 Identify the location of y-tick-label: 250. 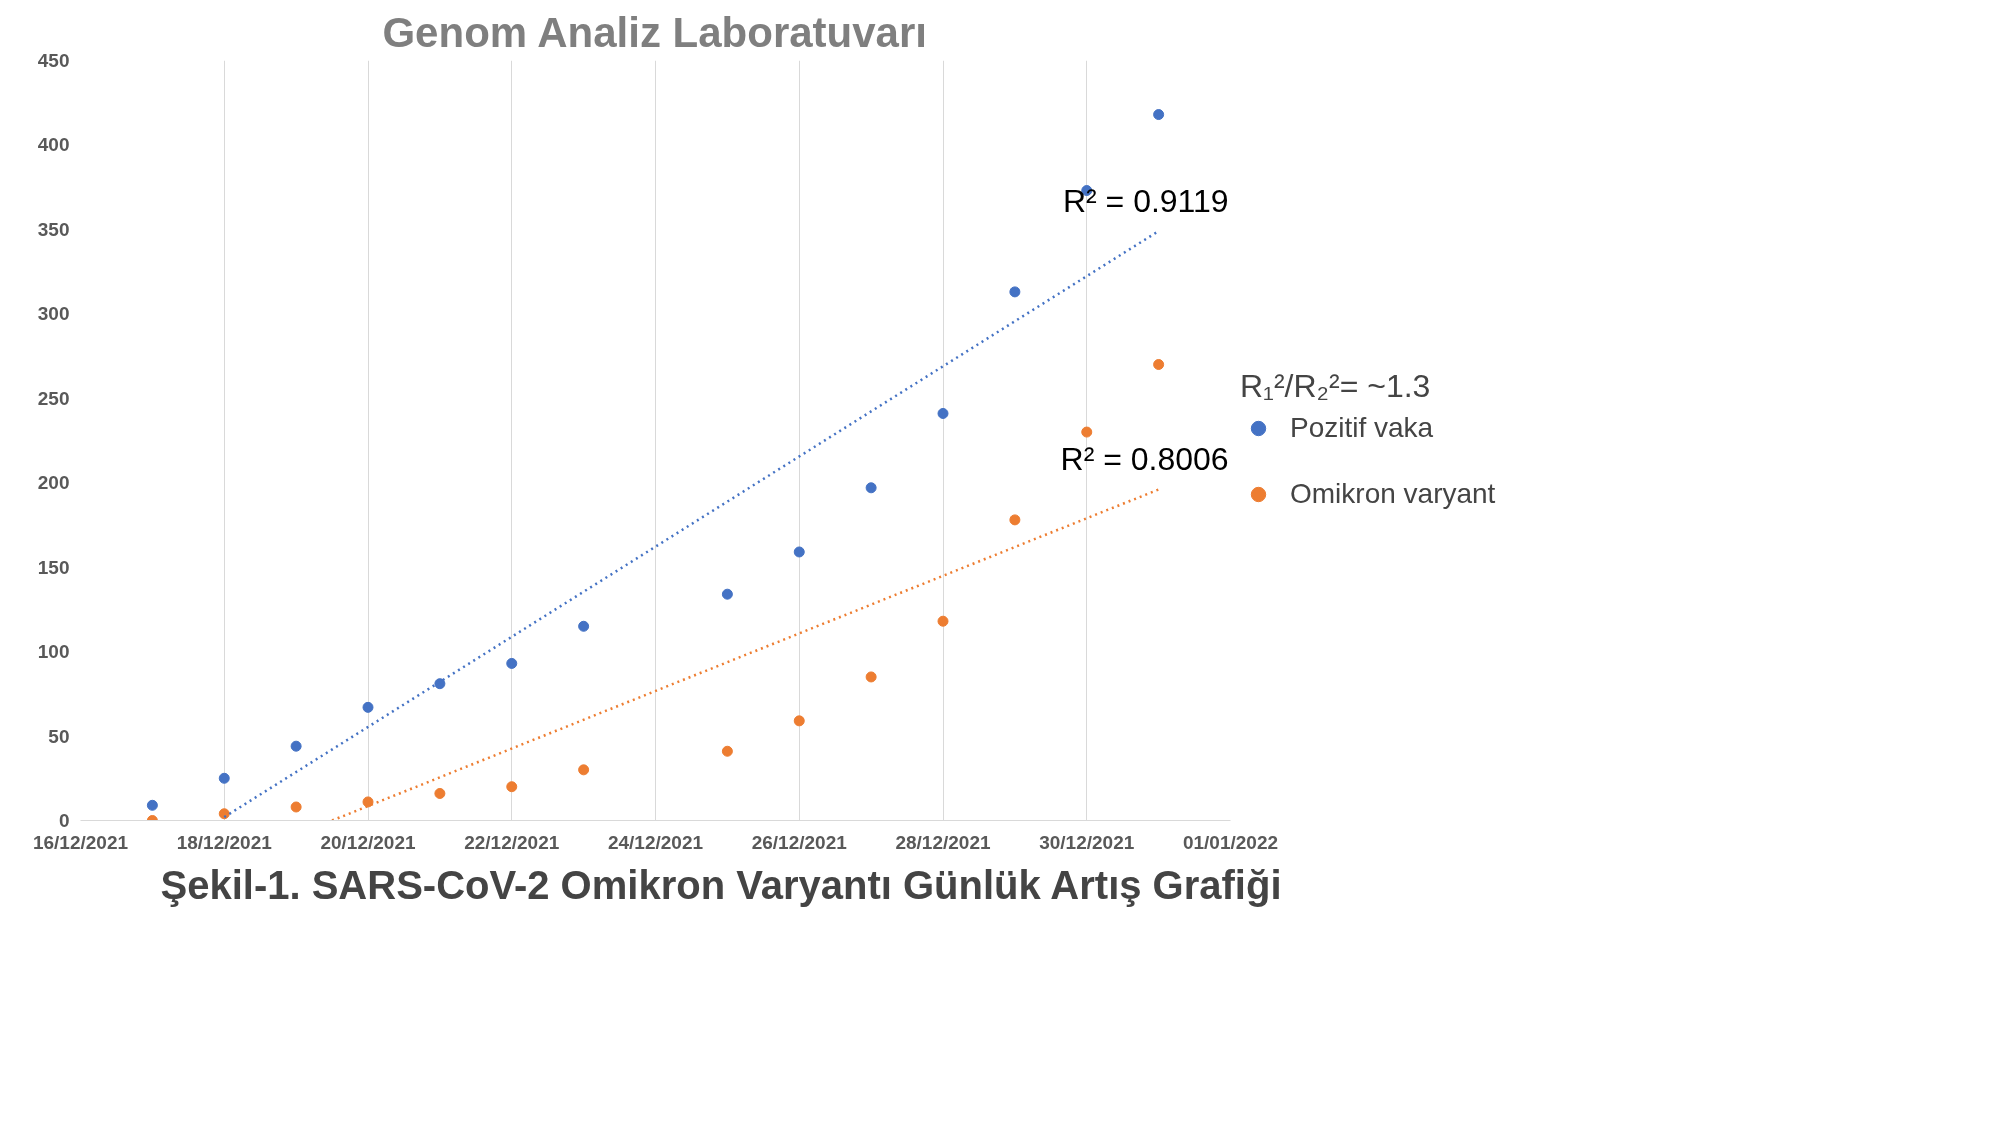
(53, 398).